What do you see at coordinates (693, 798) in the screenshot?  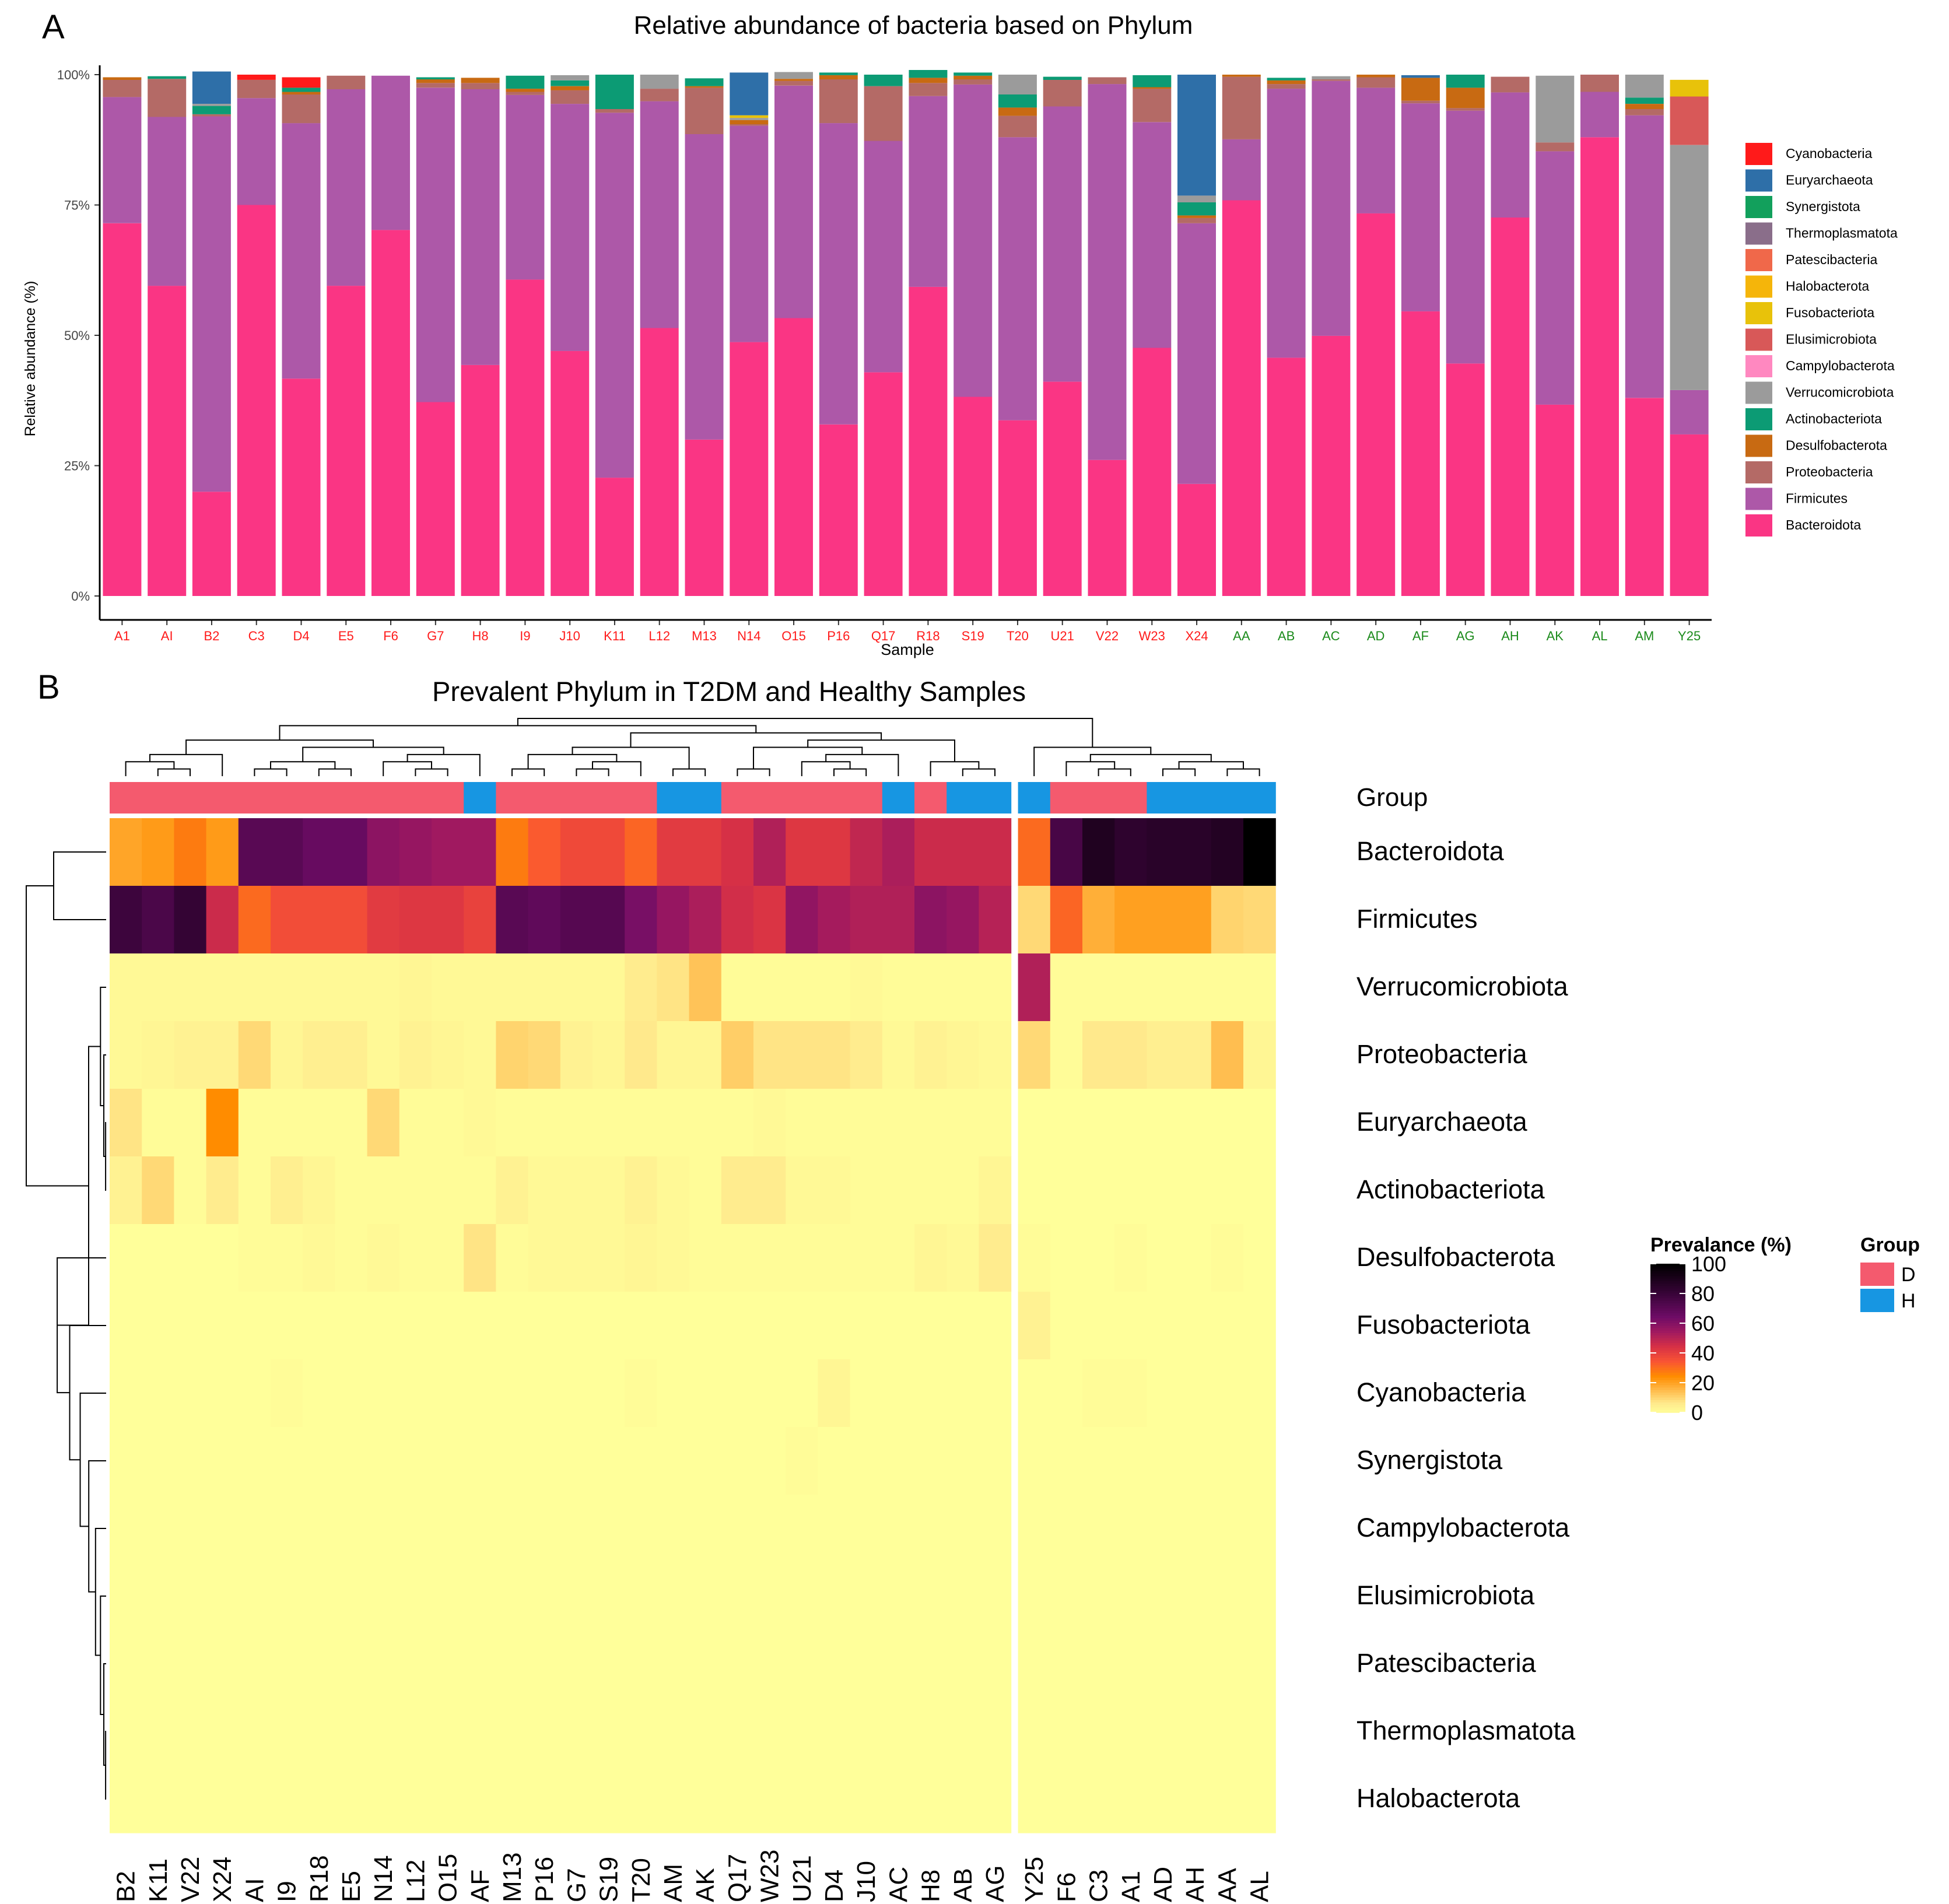 I see `group-annotation-bar` at bounding box center [693, 798].